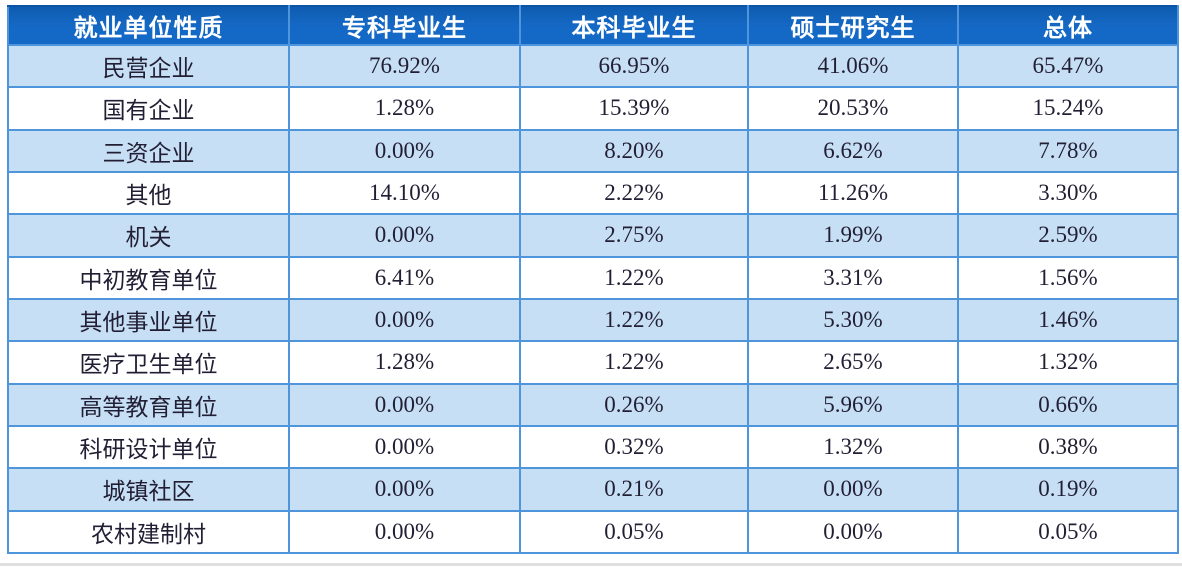 The image size is (1182, 568). I want to click on cell-value: 20.53%, so click(853, 108).